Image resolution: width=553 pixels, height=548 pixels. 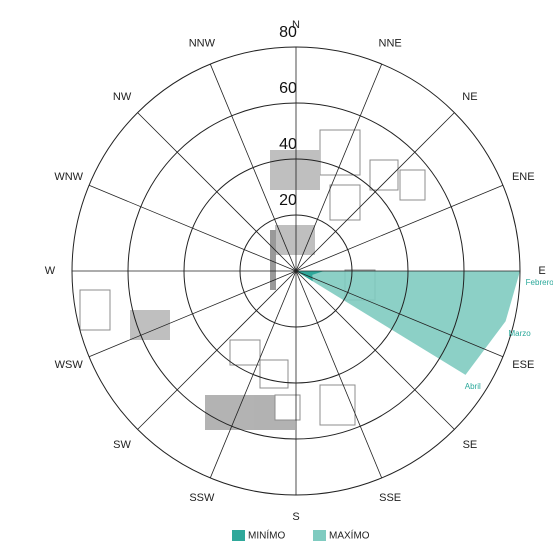 What do you see at coordinates (470, 445) in the screenshot?
I see `direction-label: SE` at bounding box center [470, 445].